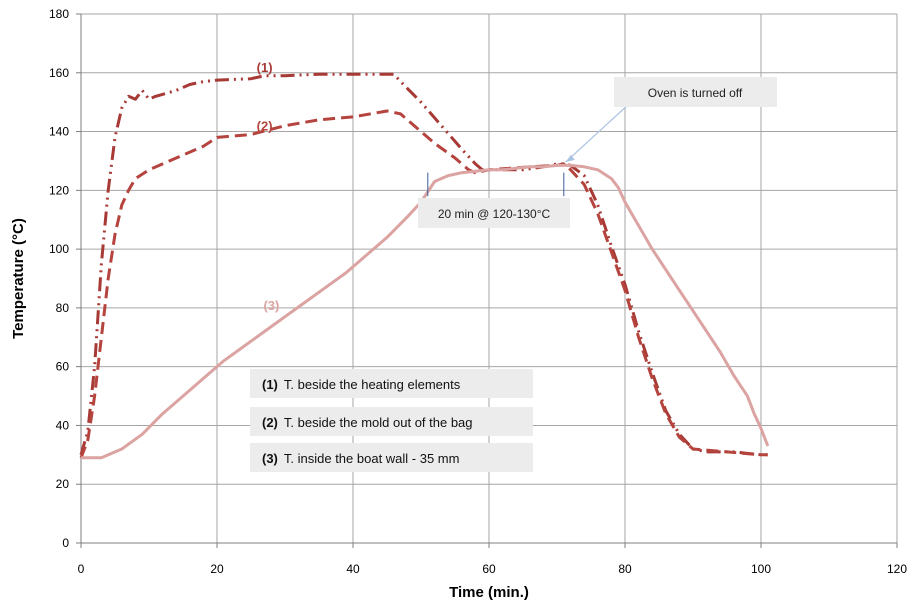  Describe the element at coordinates (65, 543) in the screenshot. I see `y-tick-label: 0` at that location.